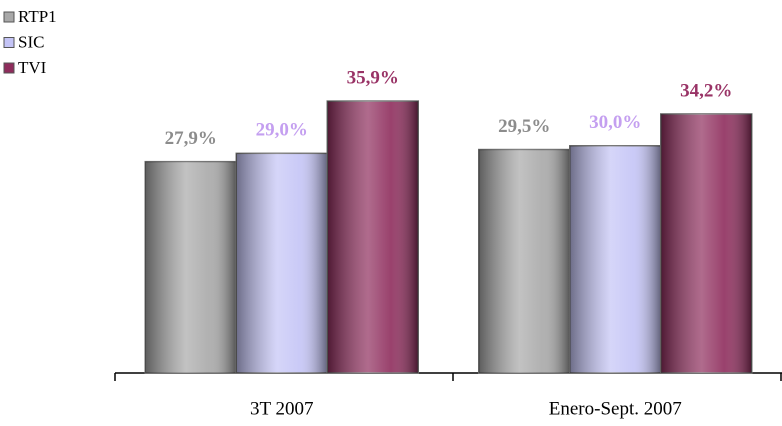 The image size is (782, 426). I want to click on x-tick-label: 3T 2007, so click(282, 408).